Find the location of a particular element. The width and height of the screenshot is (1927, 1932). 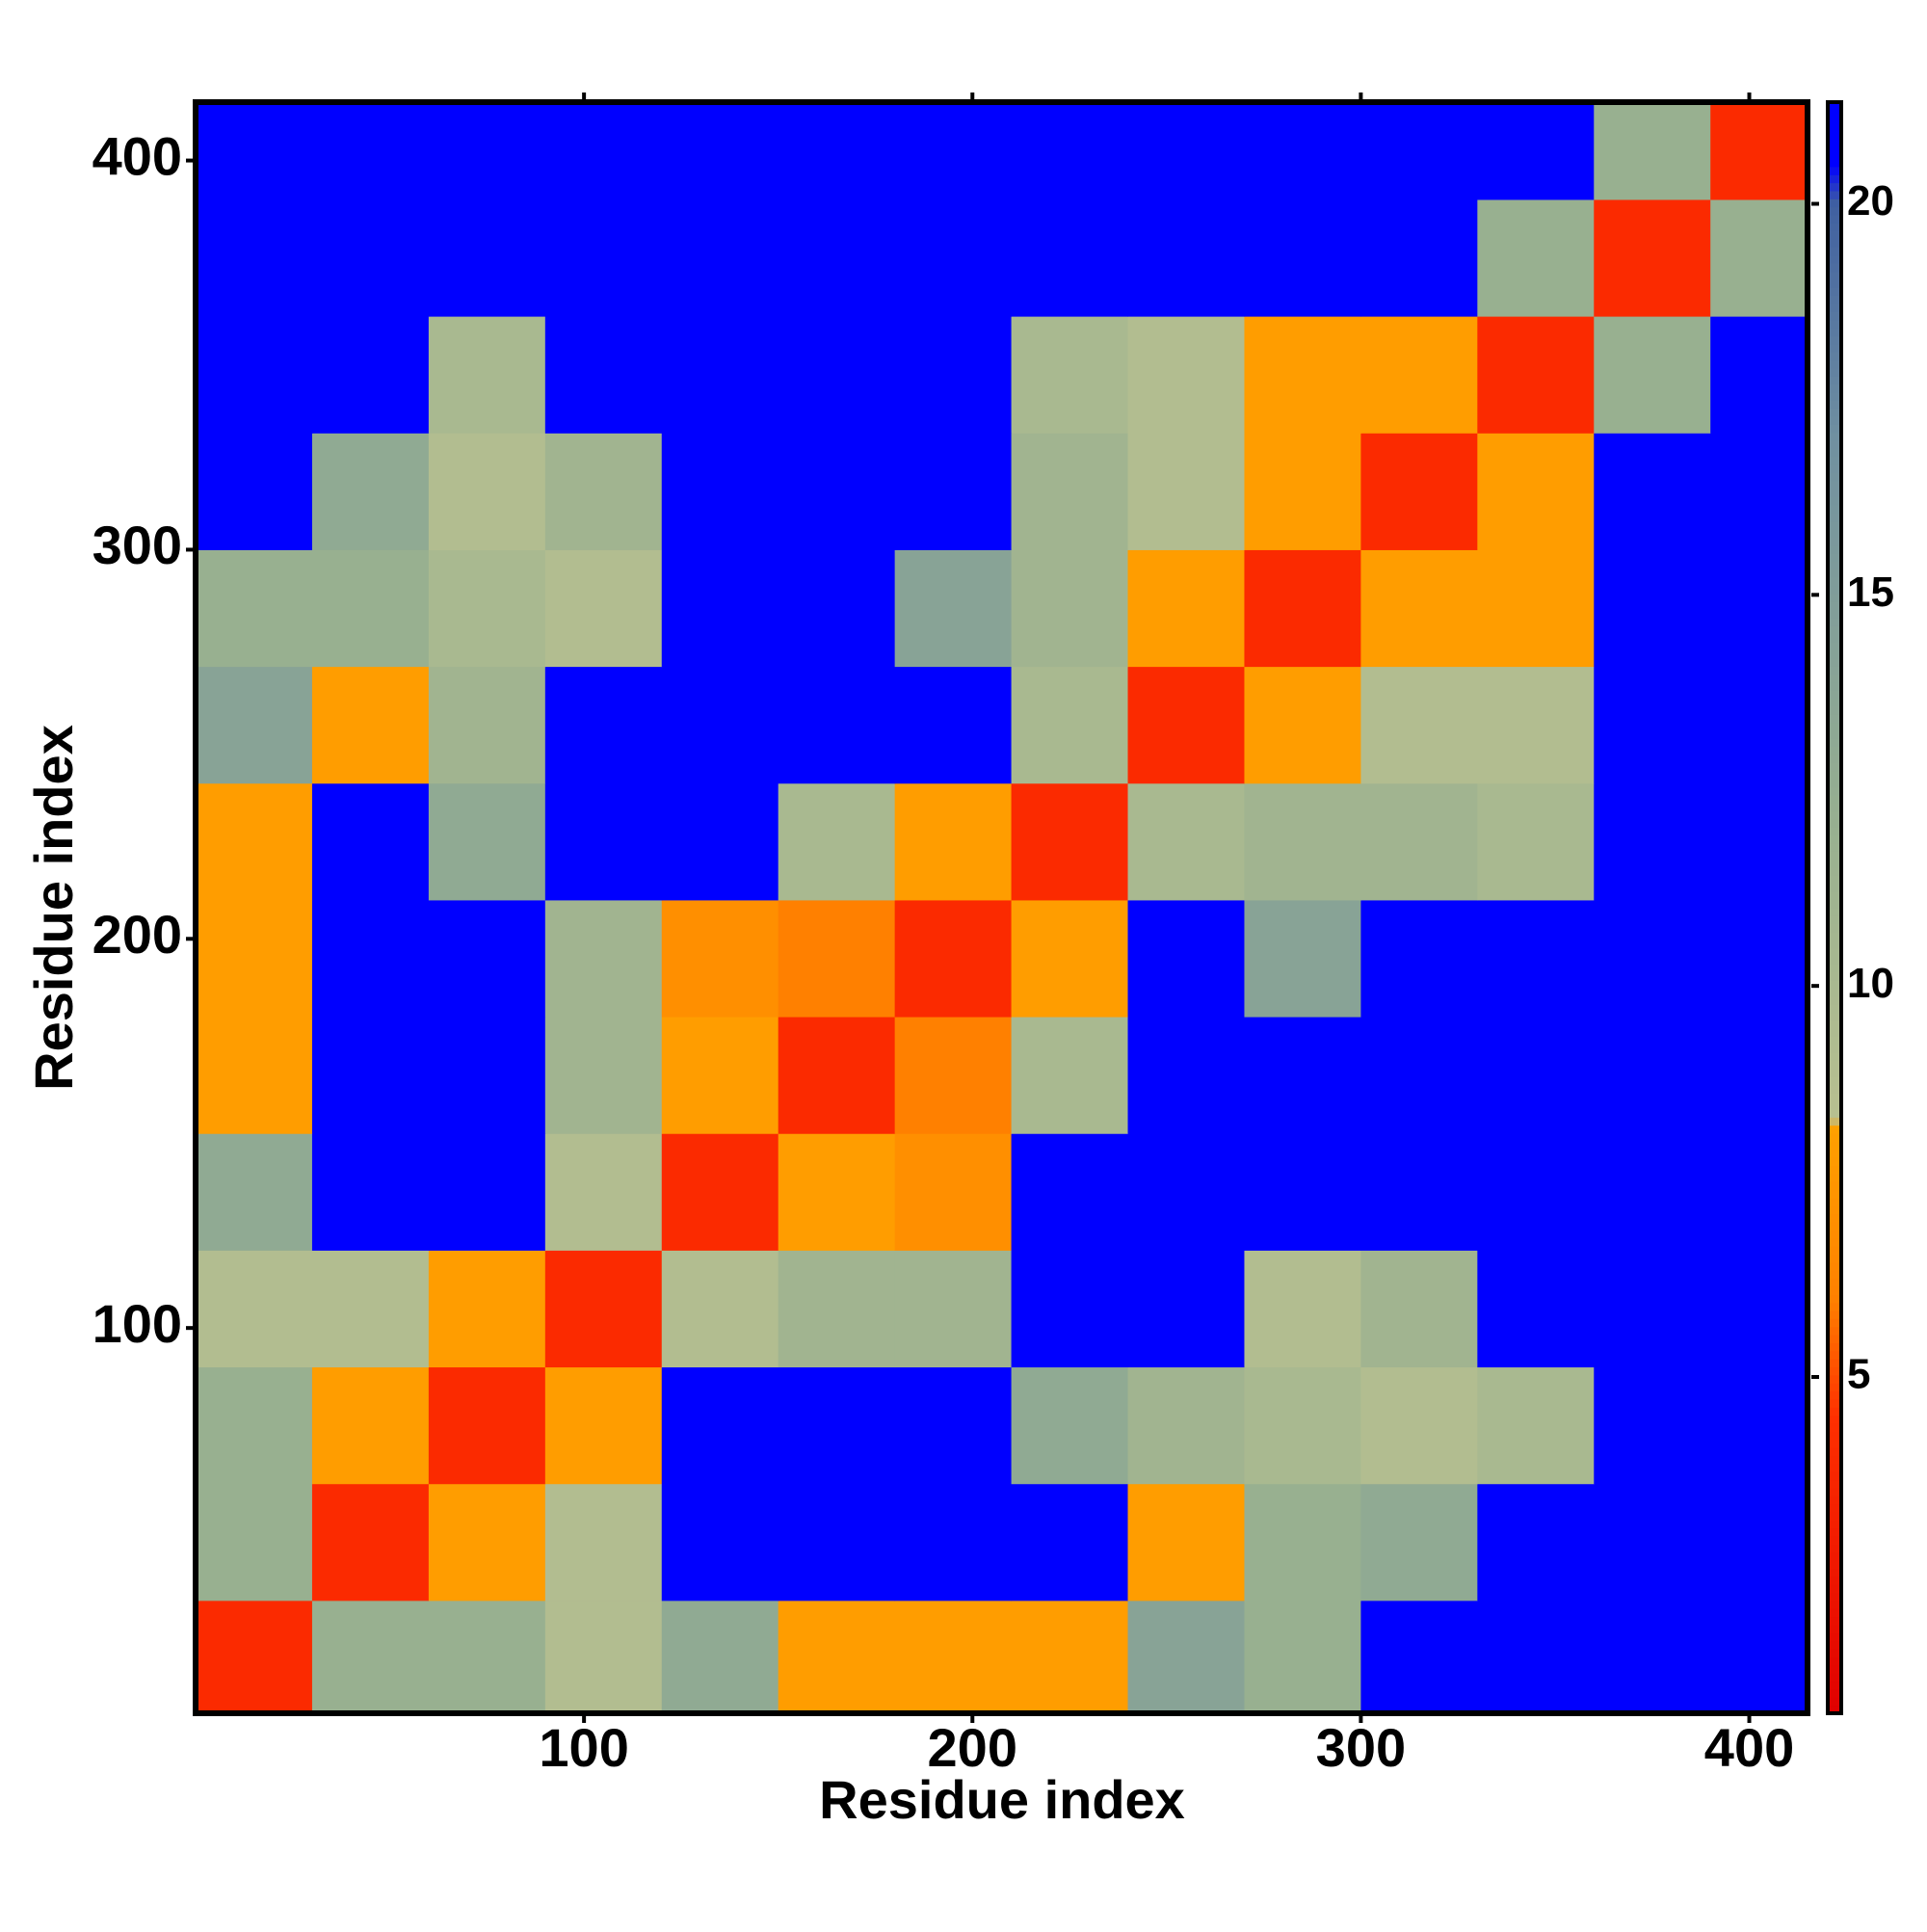

y-axis-label: Residue index is located at coordinates (53, 908).